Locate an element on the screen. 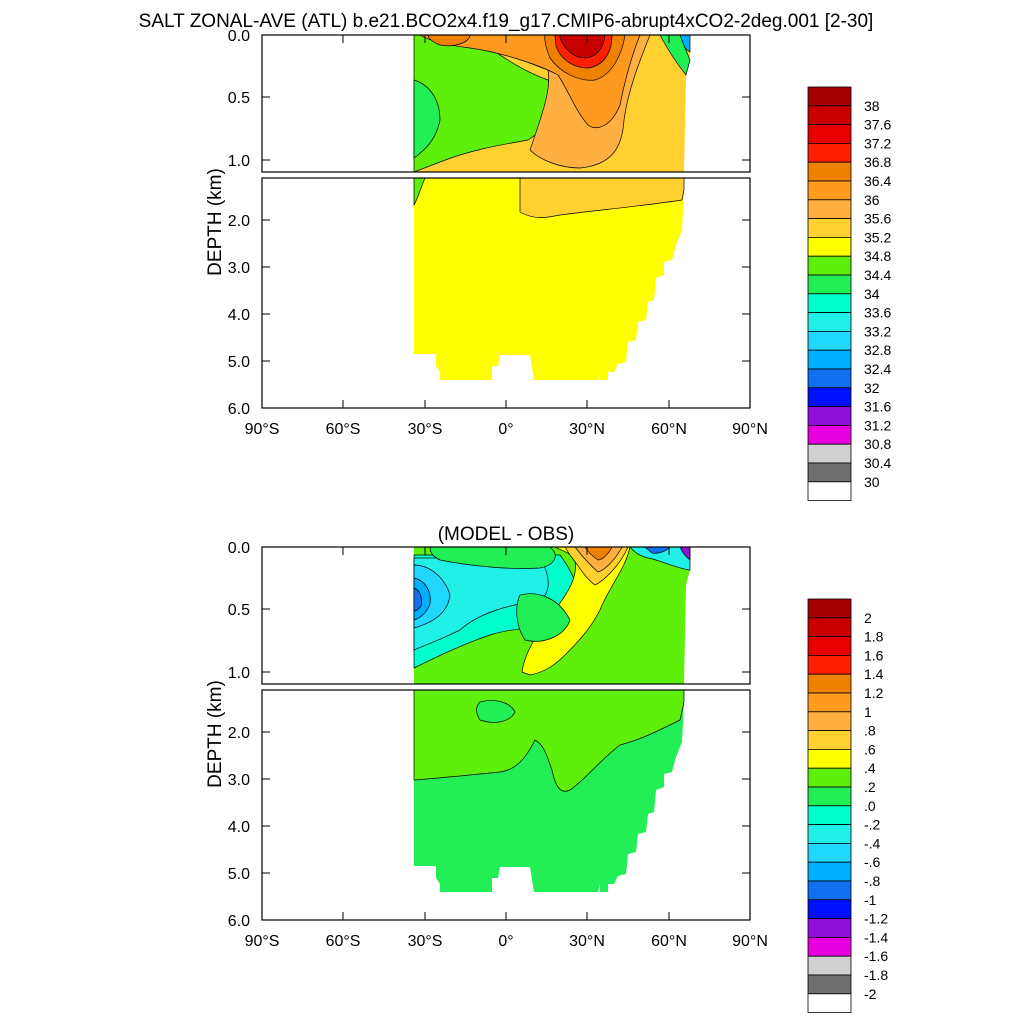 The width and height of the screenshot is (1024, 1024). p1-colorbar-label: 31.2 is located at coordinates (877, 425).